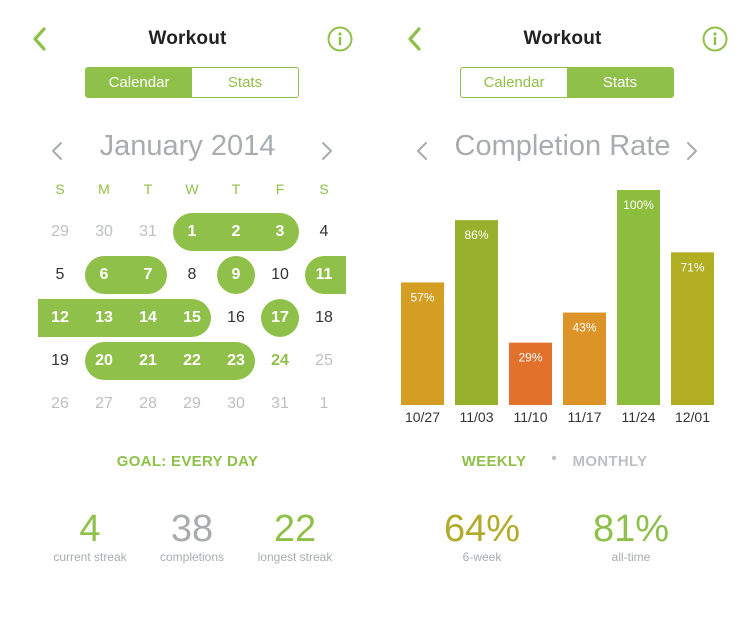 The image size is (750, 622). Describe the element at coordinates (192, 360) in the screenshot. I see `calendar-day: 22` at that location.